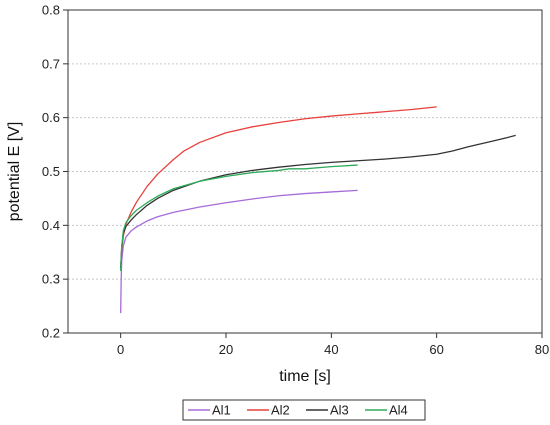  I want to click on y-tick-label: 0.4, so click(51, 225).